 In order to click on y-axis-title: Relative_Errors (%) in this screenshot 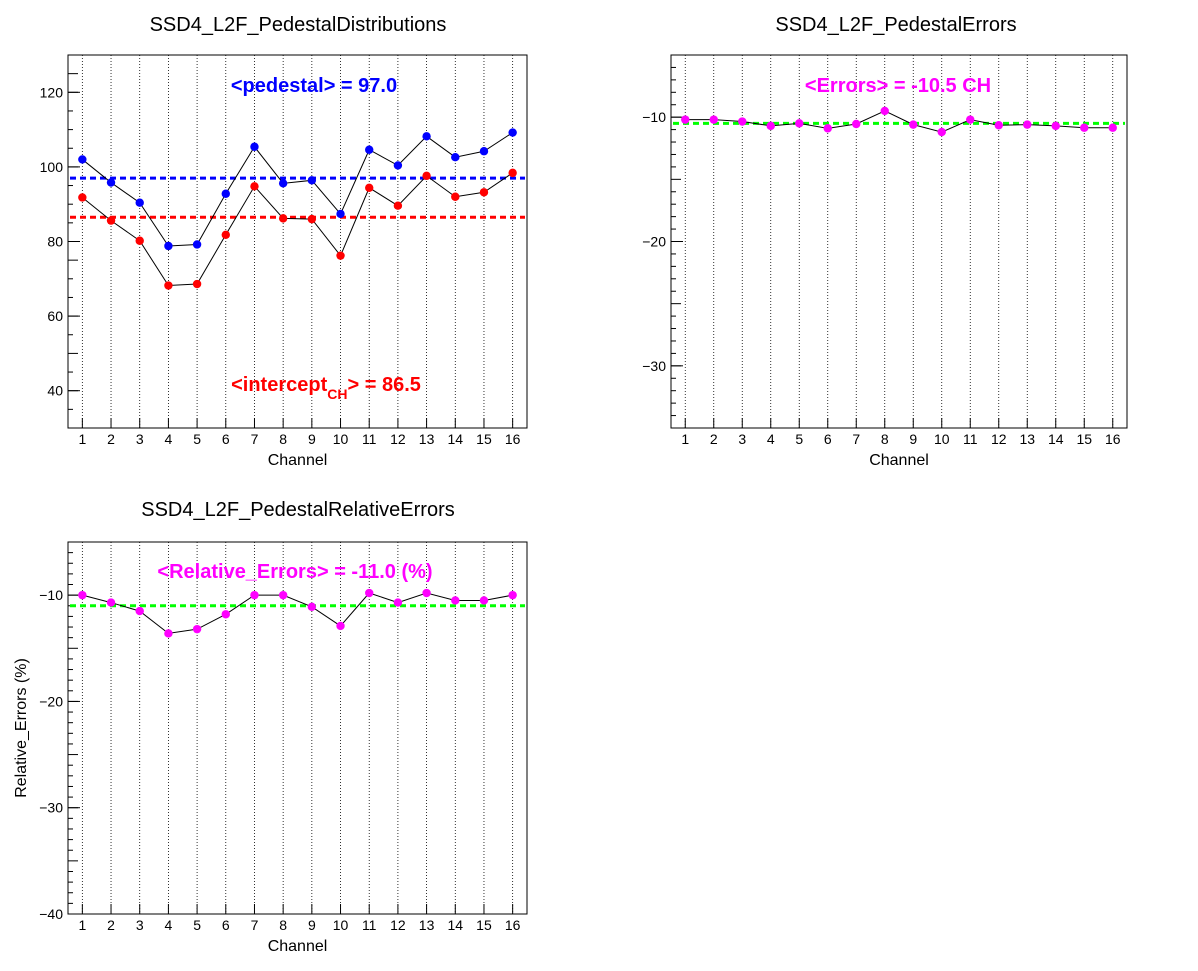, I will do `click(21, 728)`.